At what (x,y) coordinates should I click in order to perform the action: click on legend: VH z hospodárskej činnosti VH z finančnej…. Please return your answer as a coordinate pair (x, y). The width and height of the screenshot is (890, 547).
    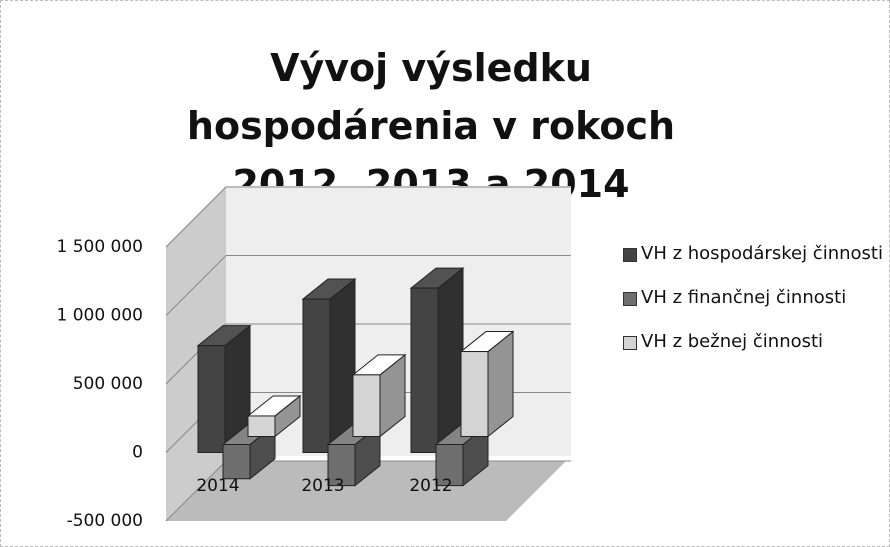
    Looking at the image, I should click on (754, 307).